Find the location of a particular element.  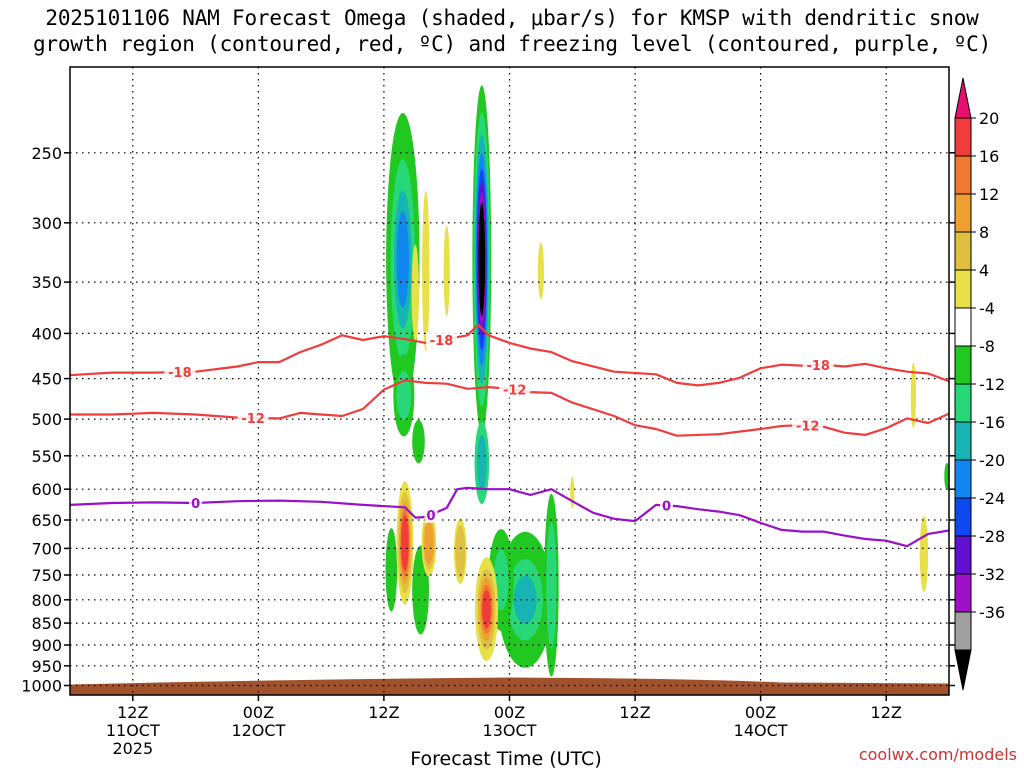

colorbar: 20 16 12 8 4 -4 -8 -12 -16 -20 -24 -28 -32 -36 is located at coordinates (979, 384).